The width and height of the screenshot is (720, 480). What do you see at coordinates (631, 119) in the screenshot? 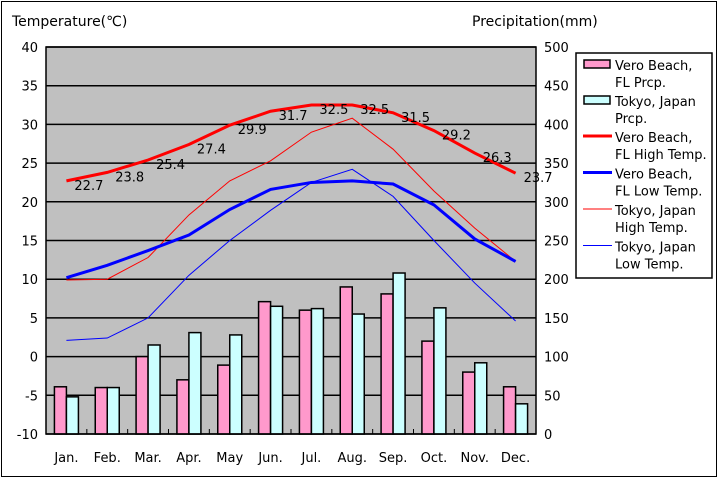
I see `legend-label: Prcp.` at bounding box center [631, 119].